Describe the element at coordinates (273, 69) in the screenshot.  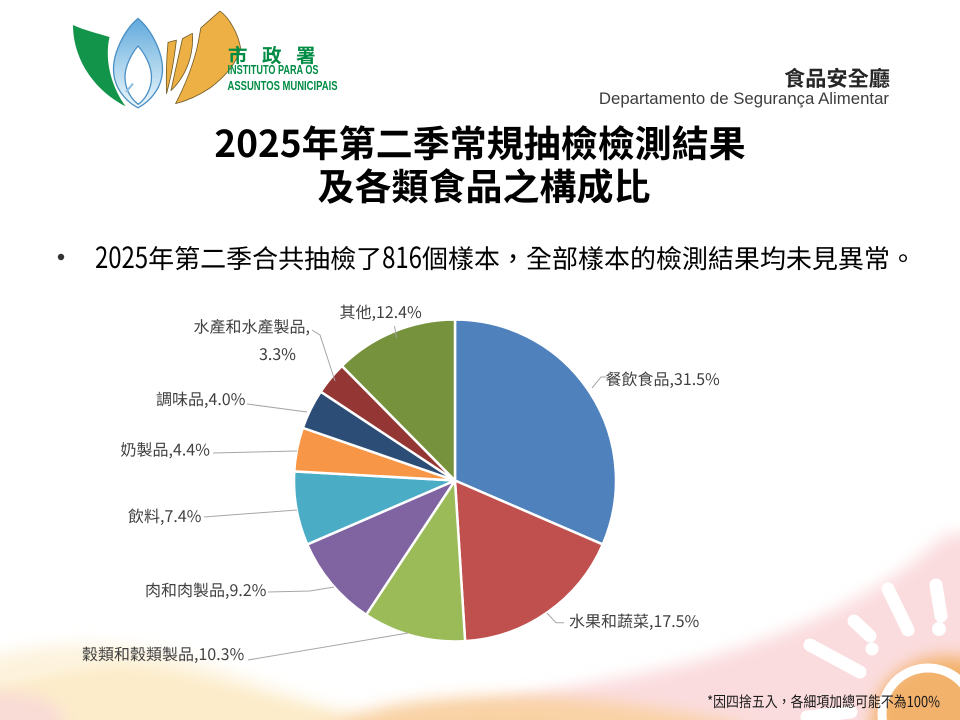
I see `svg-text: INSTITUTO PARA OS` at that location.